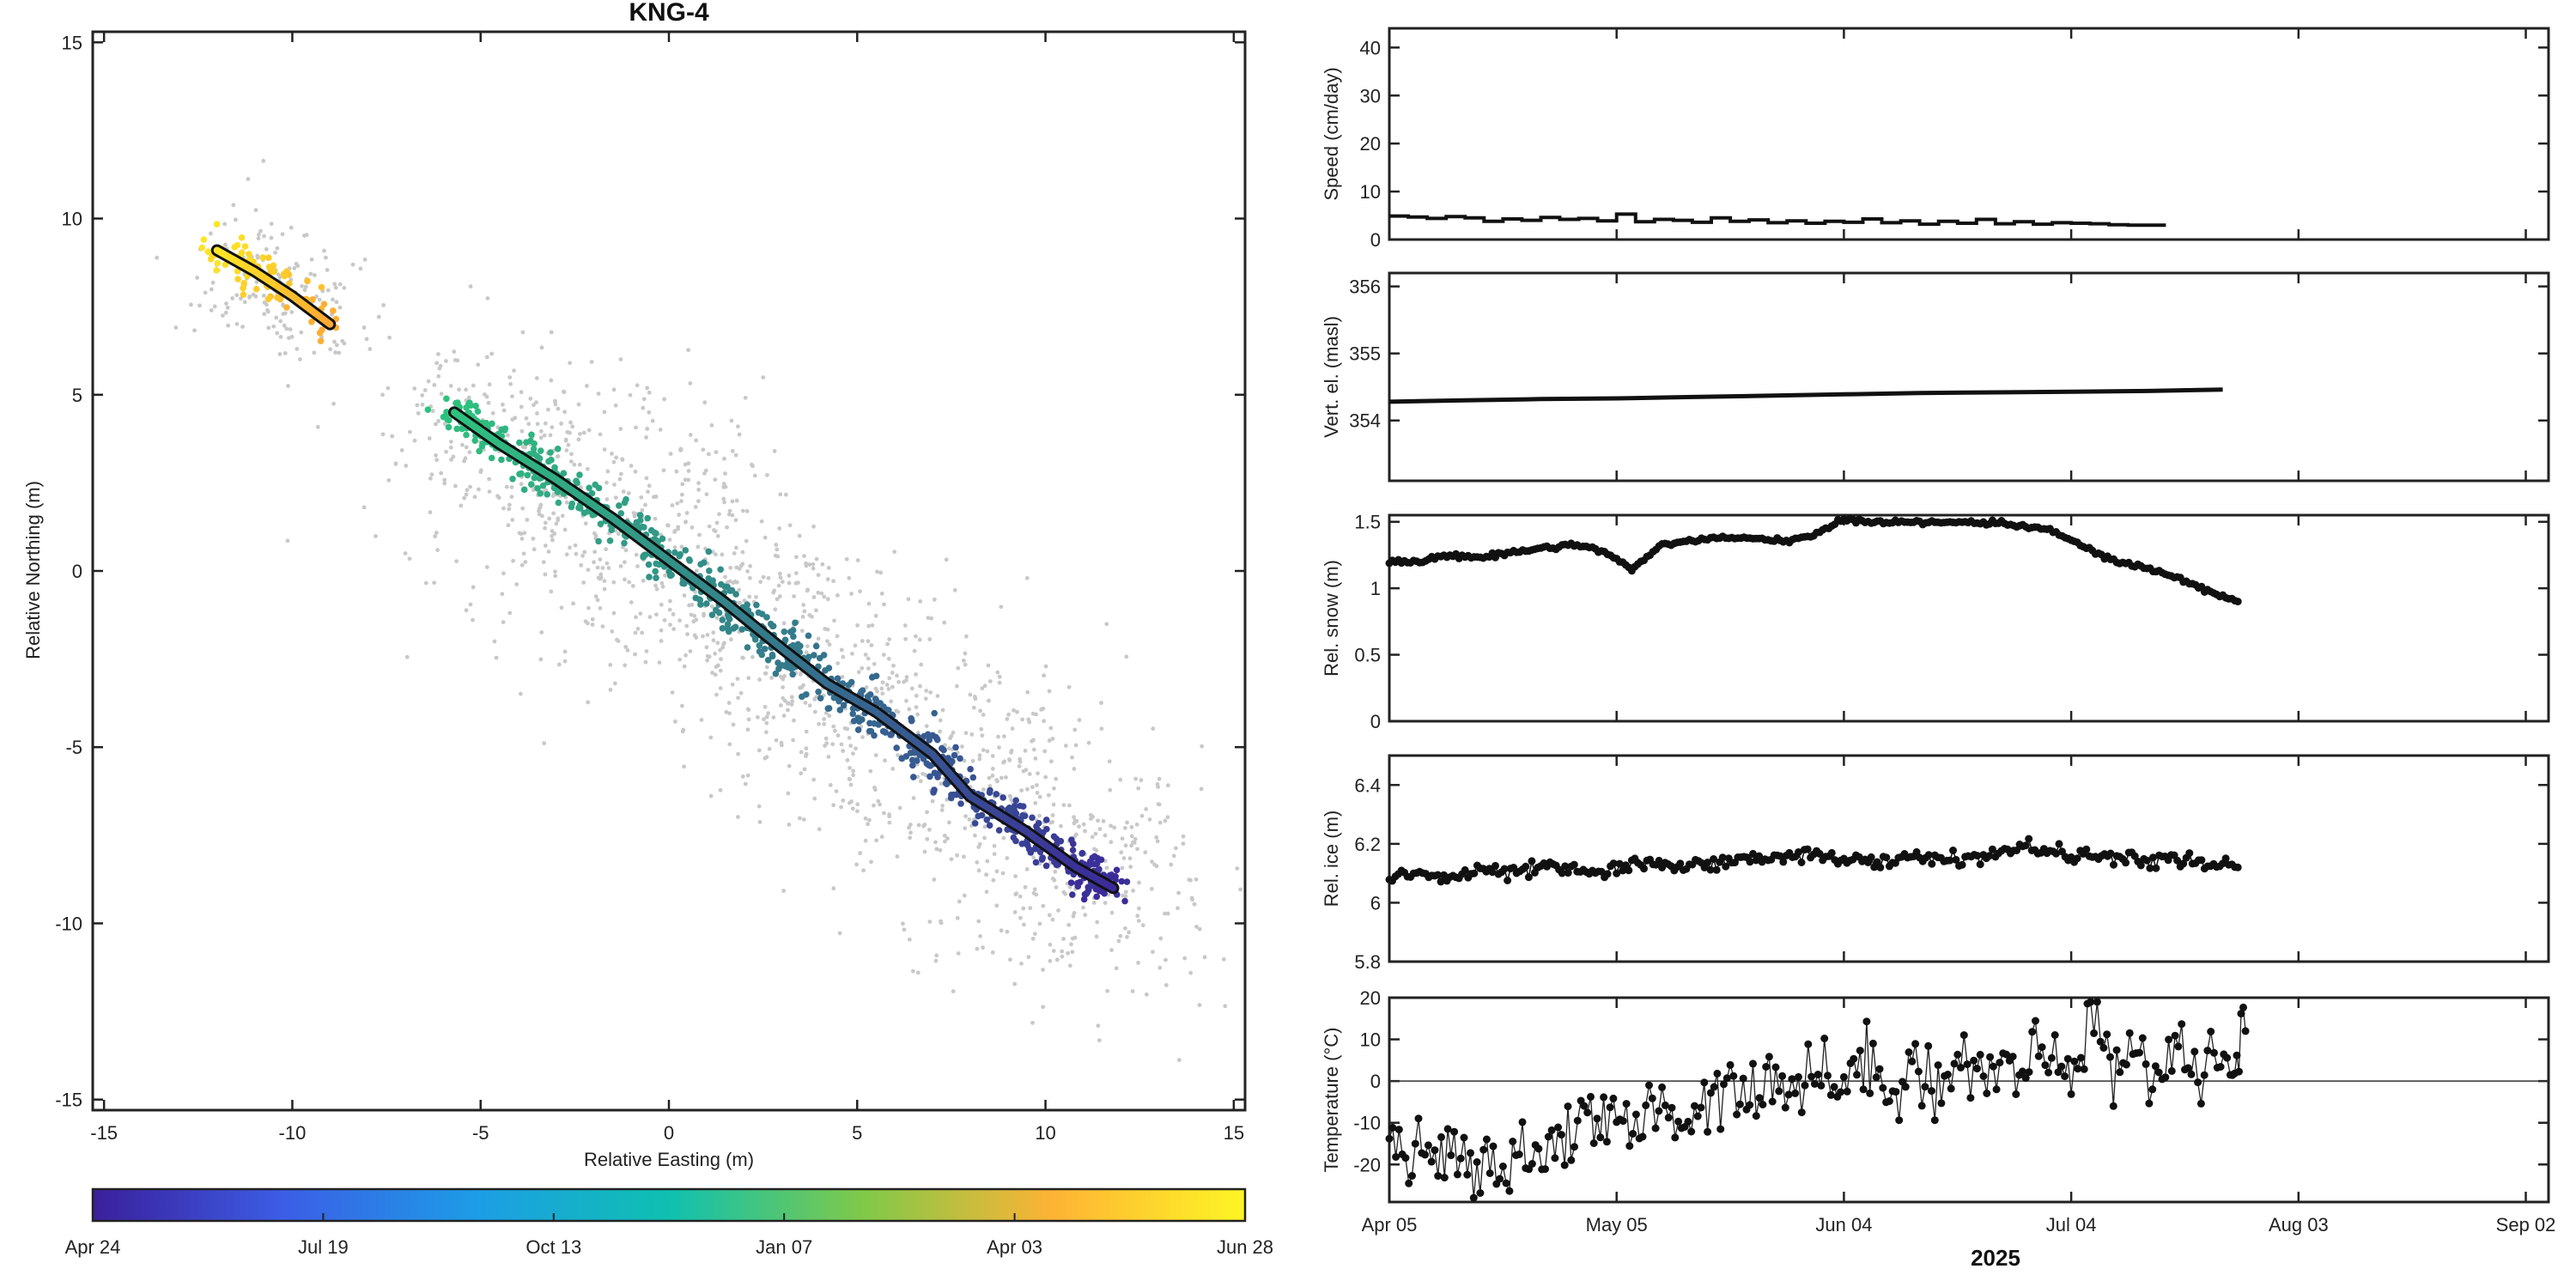 The width and height of the screenshot is (2576, 1281). I want to click on panel-frame, so click(1969, 858).